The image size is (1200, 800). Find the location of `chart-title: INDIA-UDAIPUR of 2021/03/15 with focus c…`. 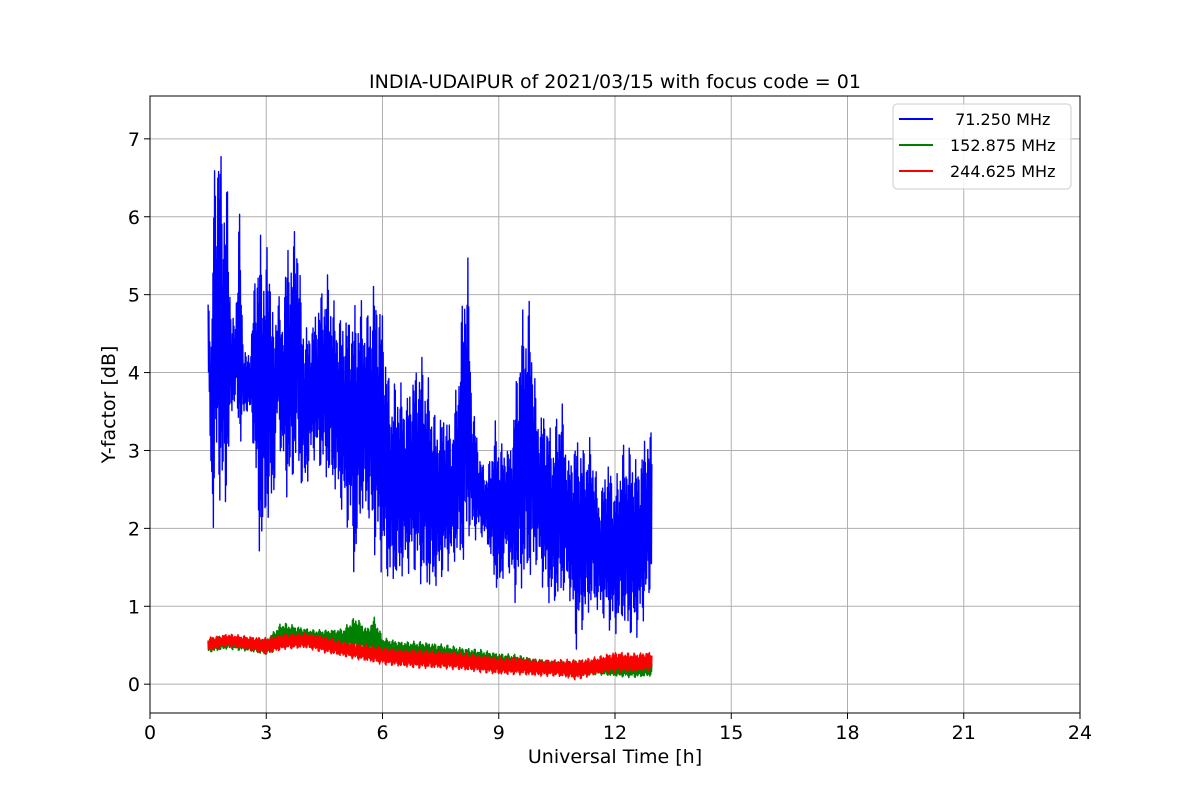

chart-title: INDIA-UDAIPUR of 2021/03/15 with focus c… is located at coordinates (615, 82).